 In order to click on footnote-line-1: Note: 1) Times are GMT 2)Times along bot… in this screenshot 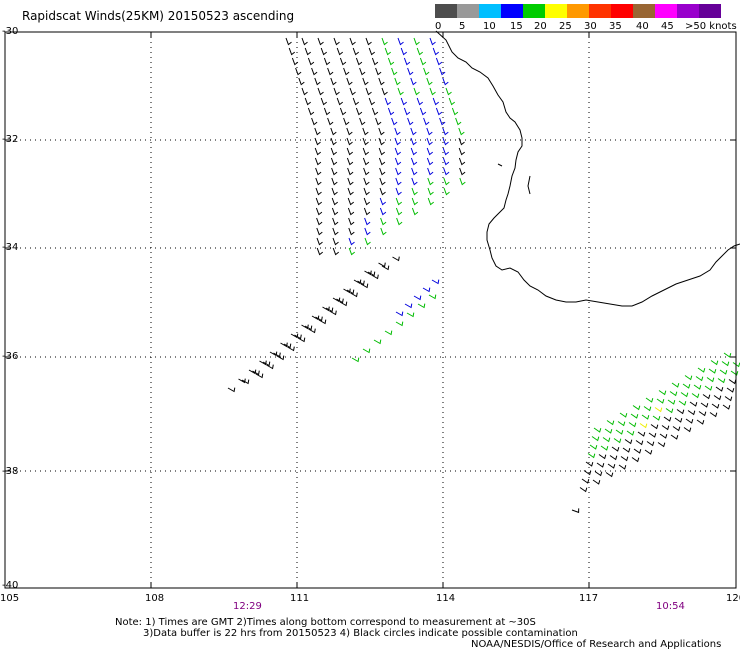, I will do `click(325, 622)`.